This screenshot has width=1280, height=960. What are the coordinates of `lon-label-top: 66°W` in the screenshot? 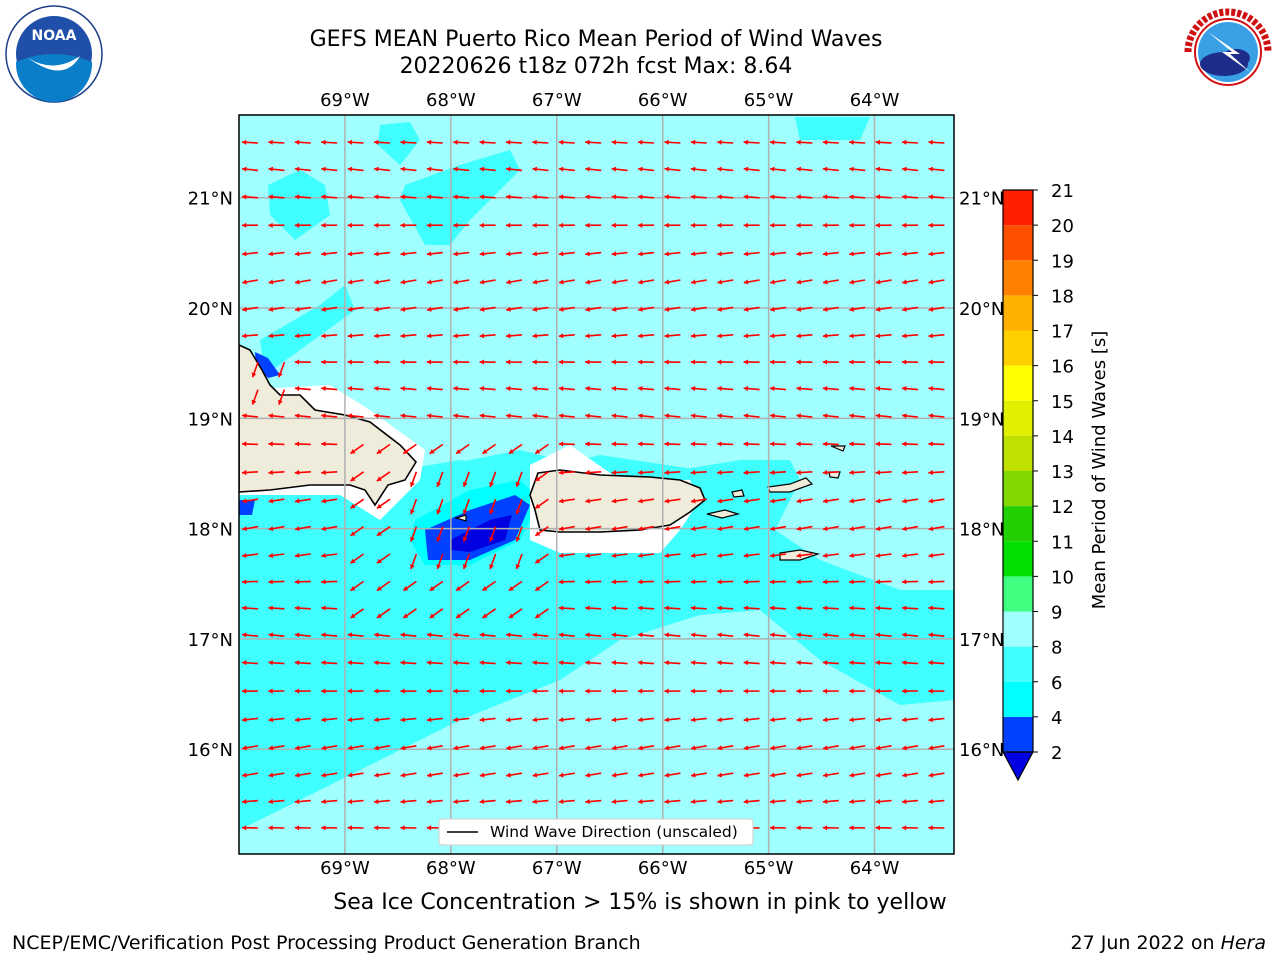 It's located at (663, 100).